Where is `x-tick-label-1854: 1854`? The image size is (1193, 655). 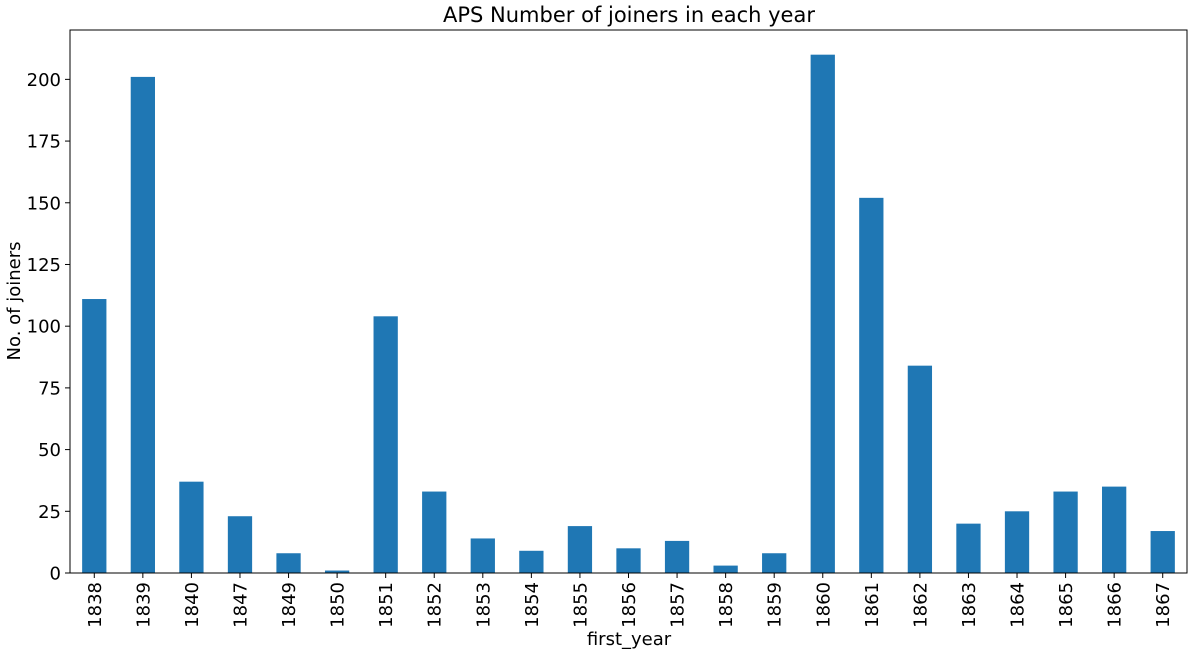 x-tick-label-1854: 1854 is located at coordinates (532, 605).